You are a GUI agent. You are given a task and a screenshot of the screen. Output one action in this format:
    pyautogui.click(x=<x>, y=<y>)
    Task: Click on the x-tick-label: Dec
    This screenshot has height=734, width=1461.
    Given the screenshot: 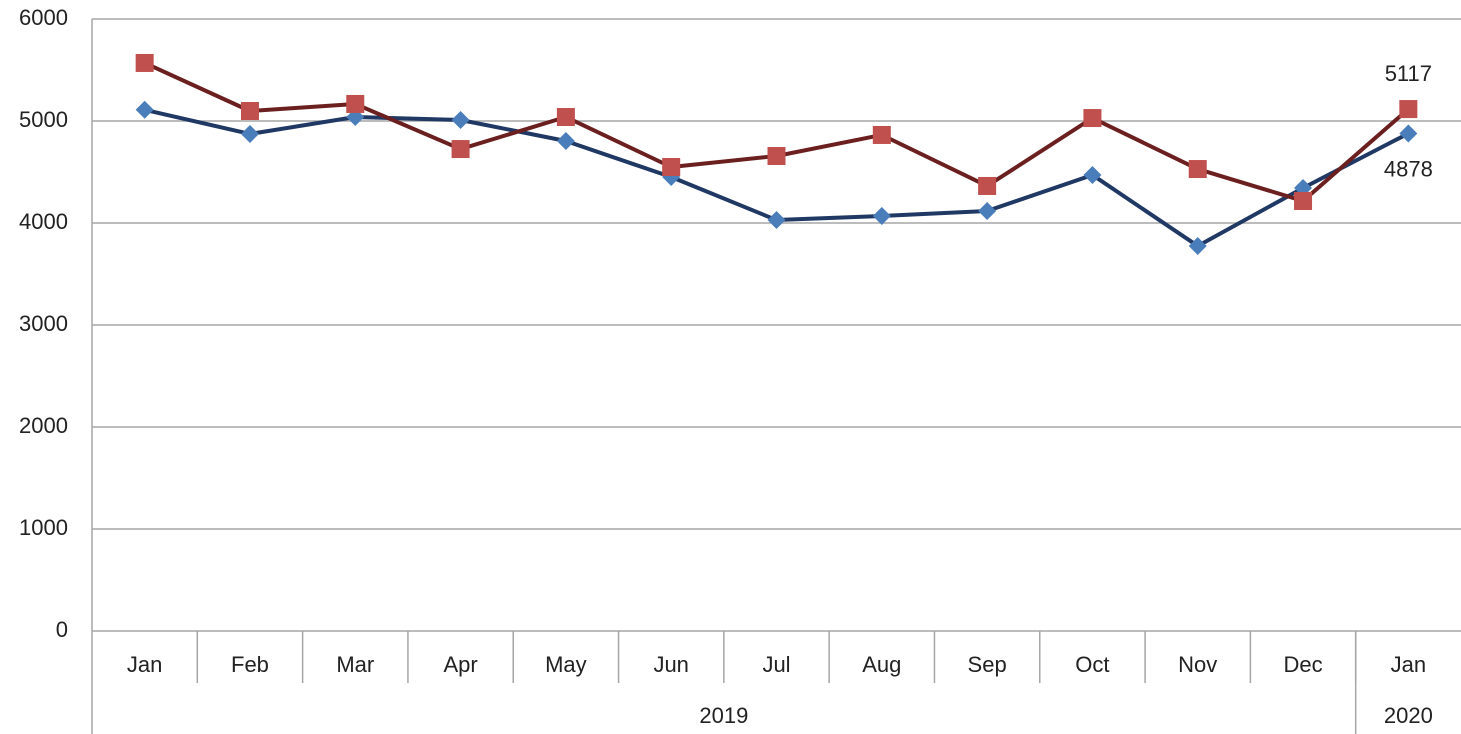 What is the action you would take?
    pyautogui.click(x=1302, y=664)
    